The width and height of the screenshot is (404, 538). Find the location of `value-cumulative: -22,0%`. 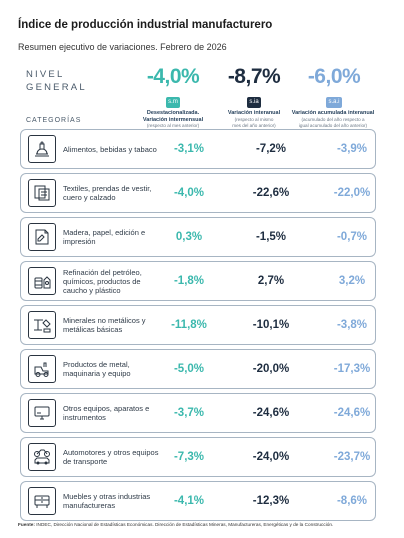

value-cumulative: -22,0% is located at coordinates (352, 193).